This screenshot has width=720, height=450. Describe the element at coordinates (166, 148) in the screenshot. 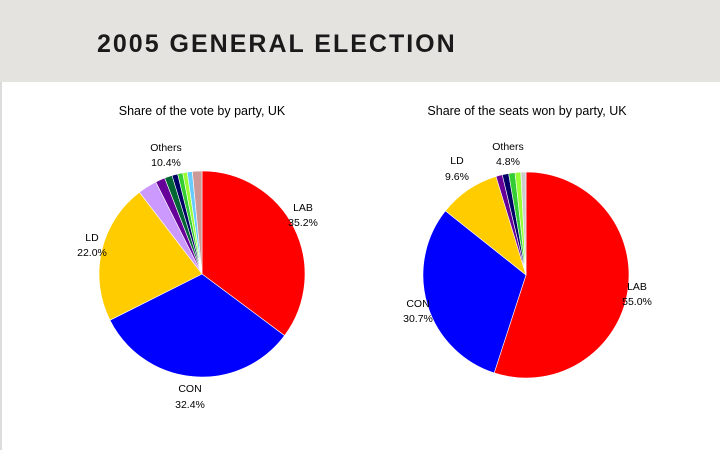

I see `vote-others-label: Others` at that location.